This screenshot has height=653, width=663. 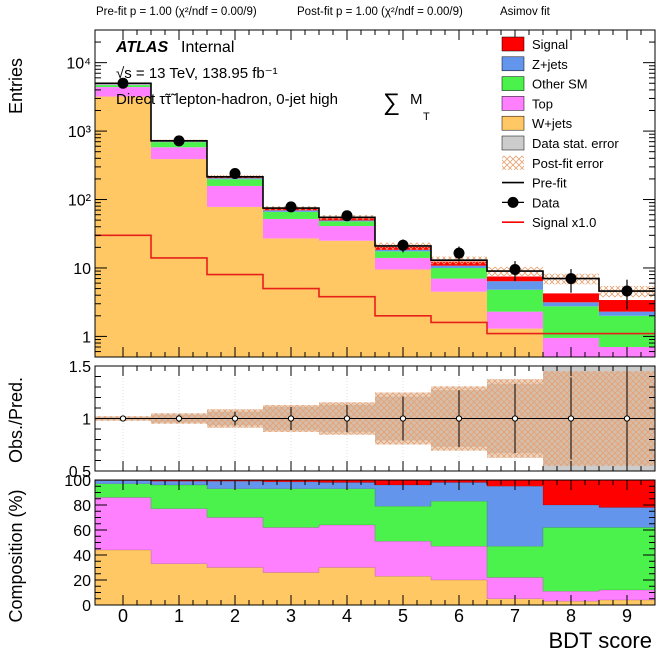 I want to click on fit-mode: Asimov fit, so click(x=525, y=12).